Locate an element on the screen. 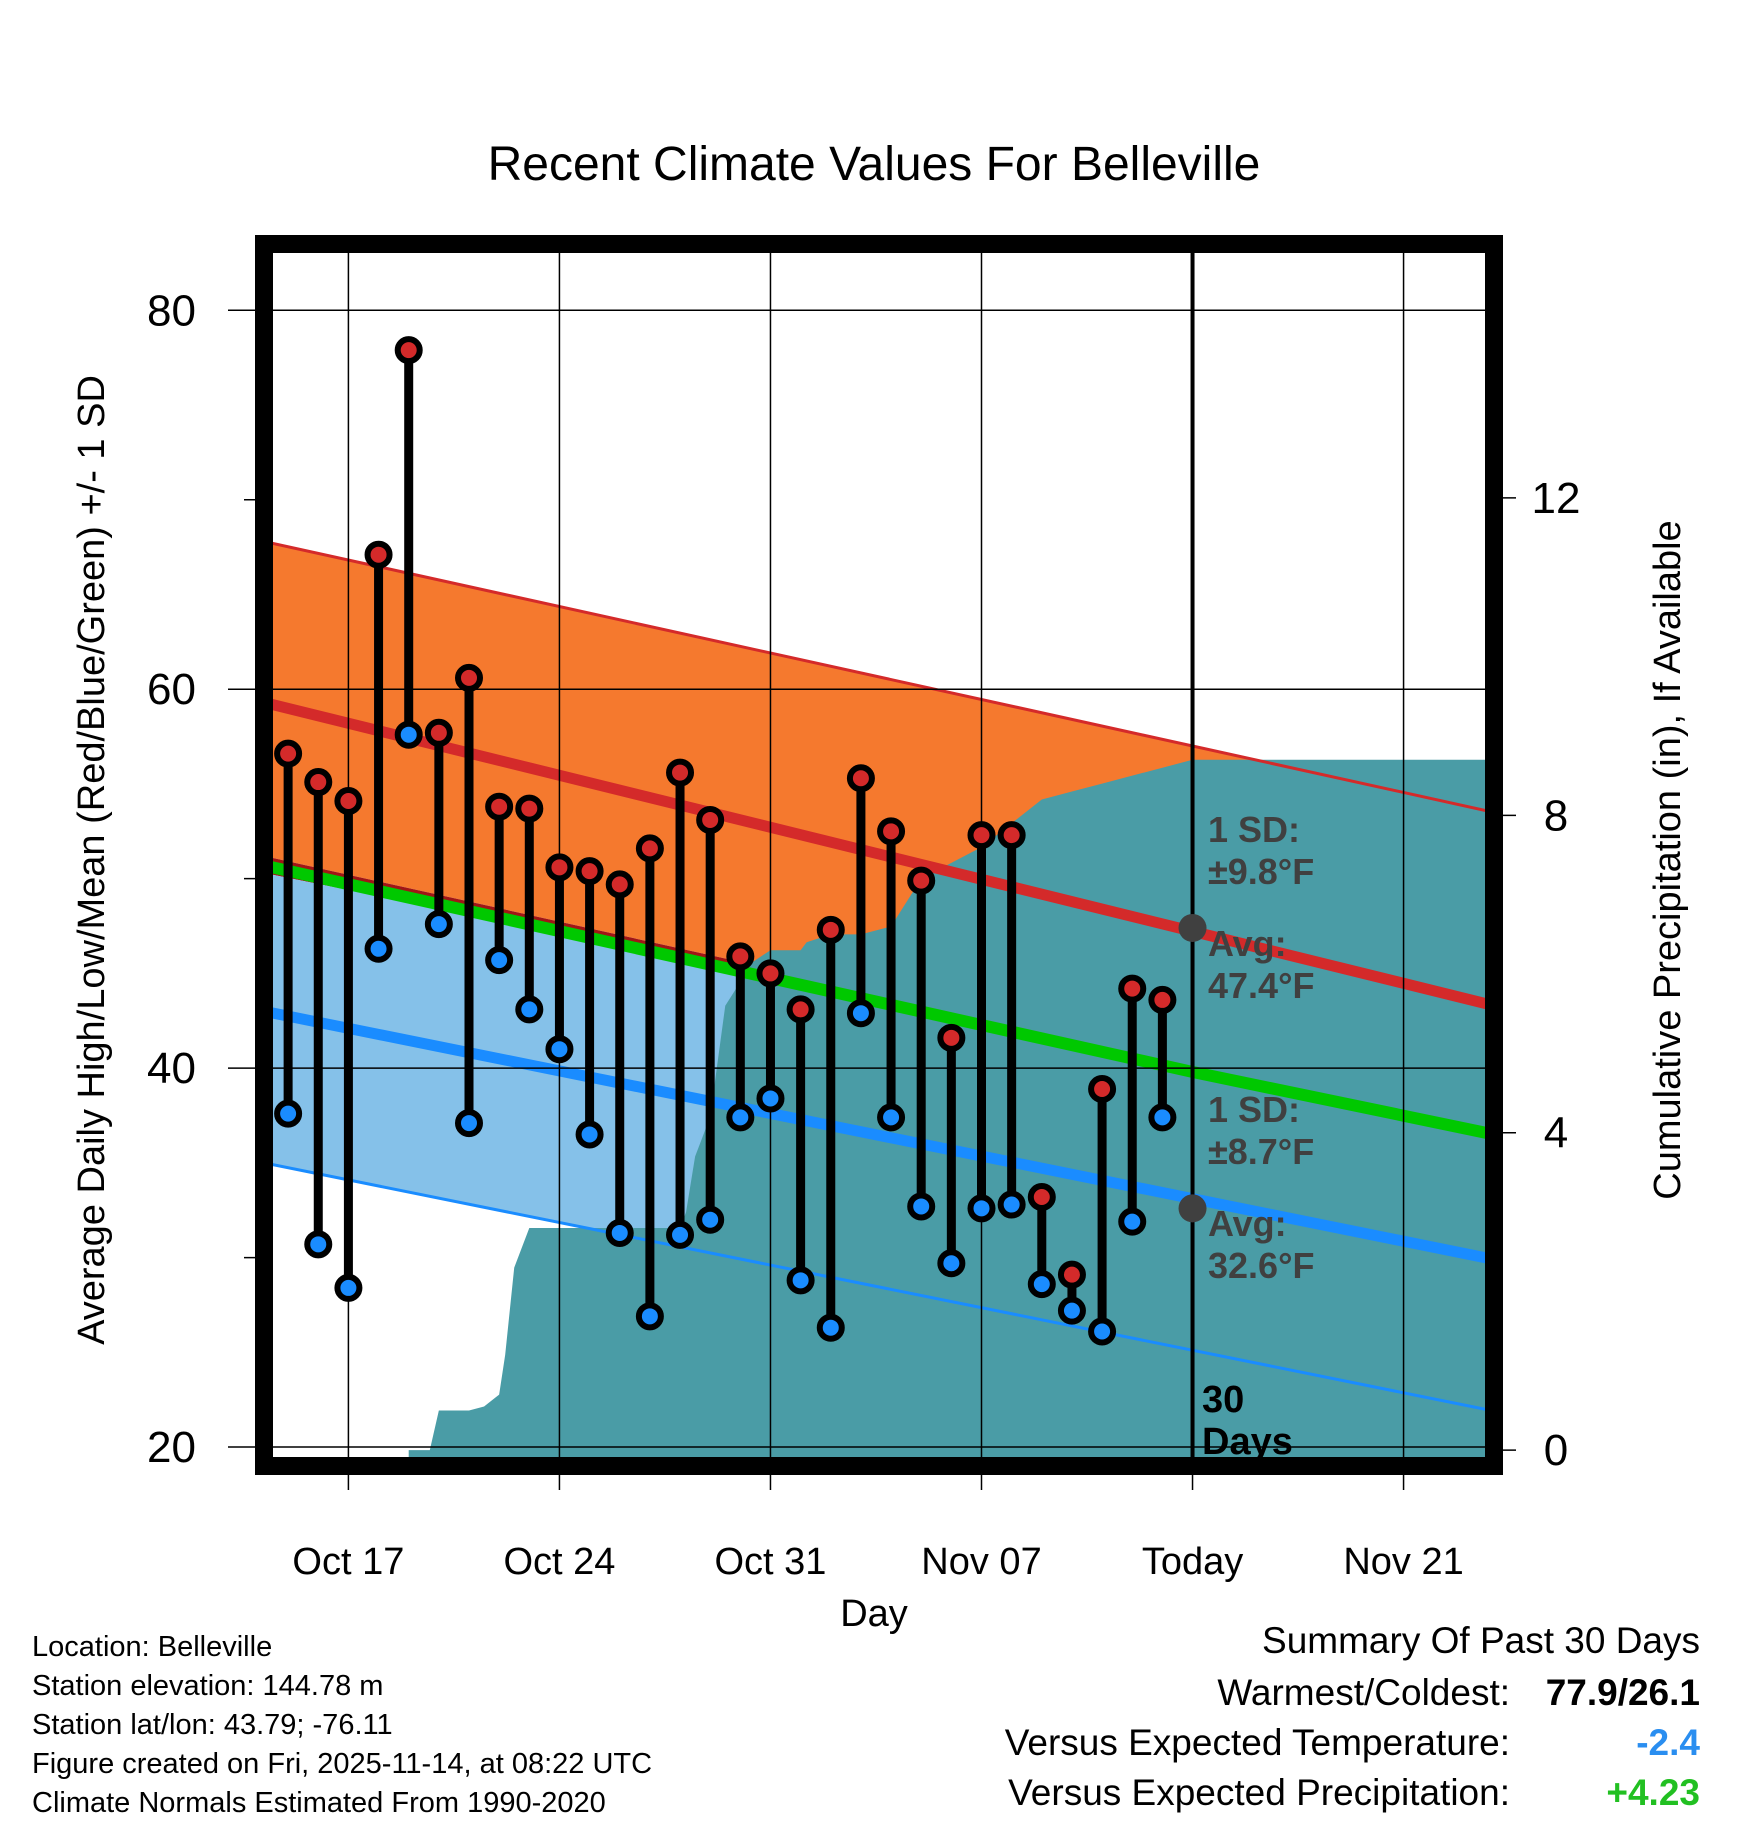  x-tick-label: Today is located at coordinates (1192, 1562).